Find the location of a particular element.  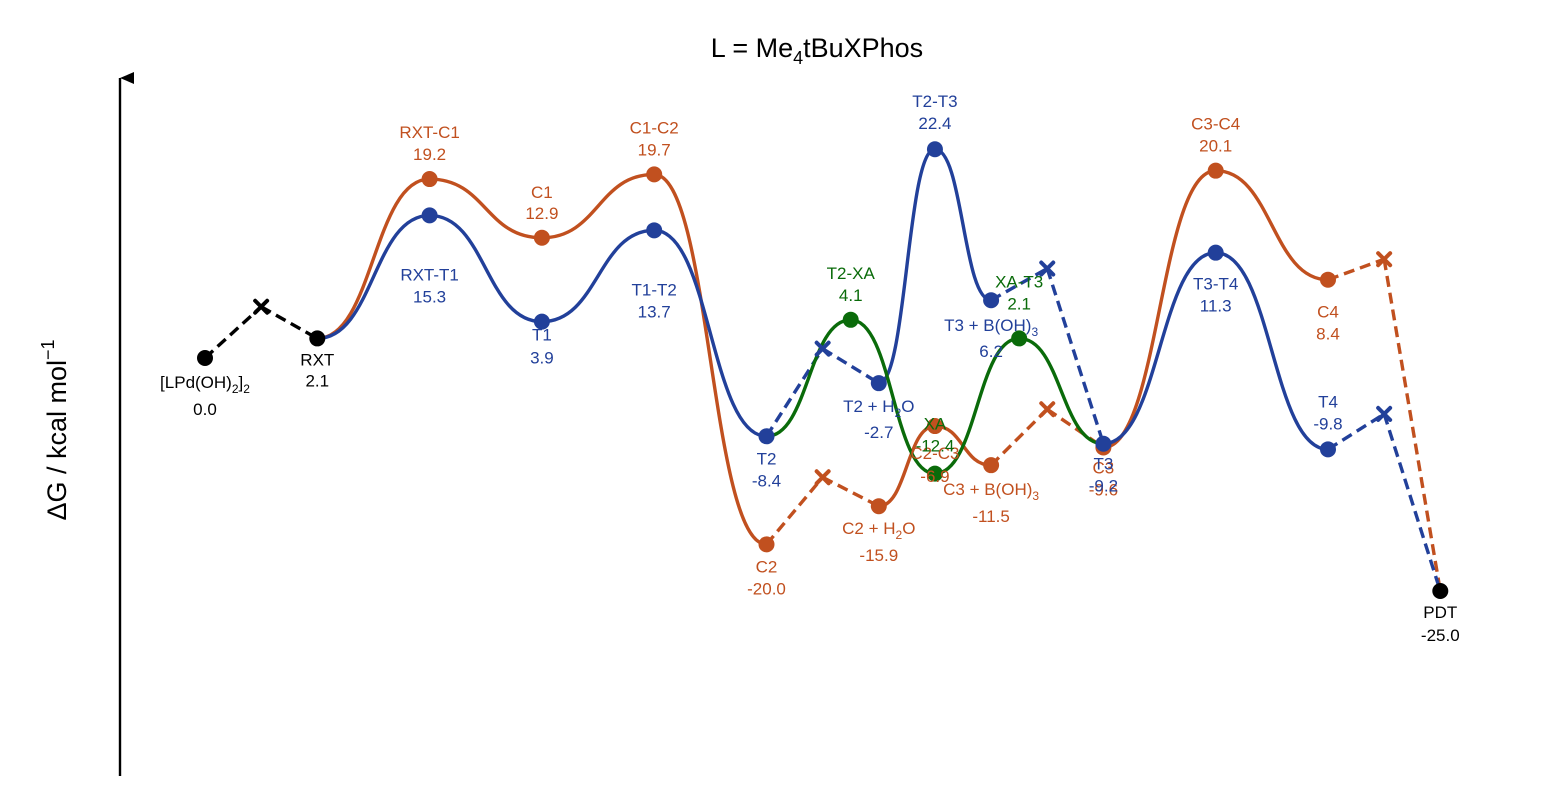

label-name-lpd: [LPd(OH)2]2 is located at coordinates (205, 384).